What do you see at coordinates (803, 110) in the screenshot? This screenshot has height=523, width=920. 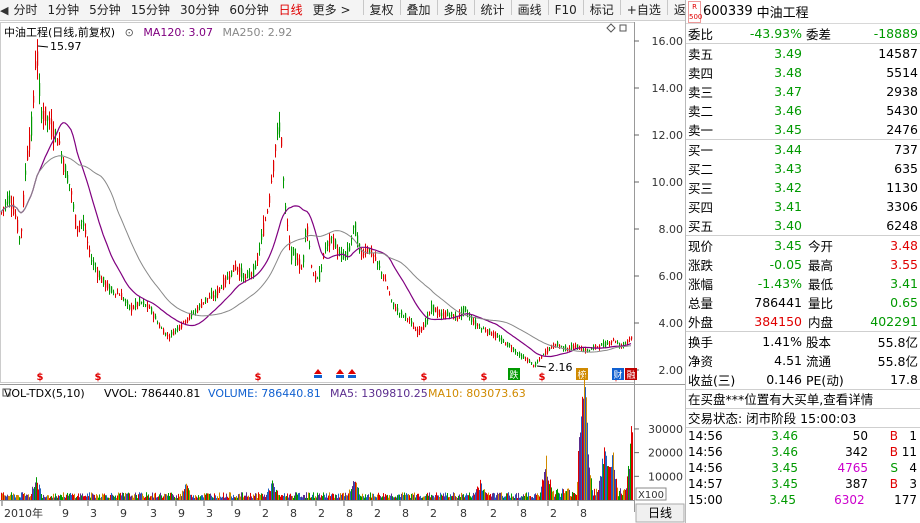 I see `ask-level: 卖二 3.46 5430` at bounding box center [803, 110].